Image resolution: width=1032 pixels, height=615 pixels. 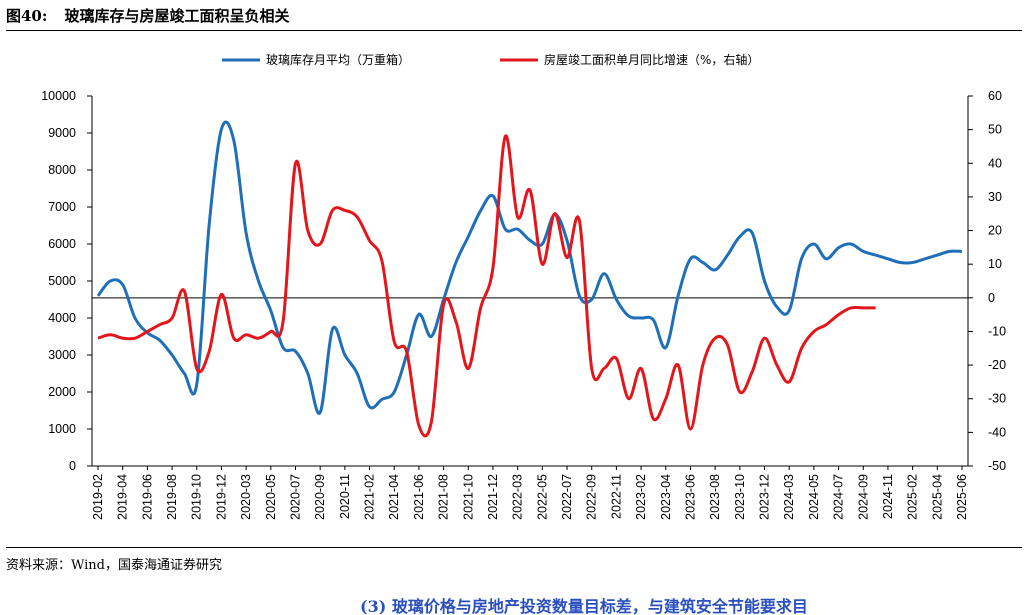 I want to click on right-axis-tick-label: 20, so click(x=995, y=231).